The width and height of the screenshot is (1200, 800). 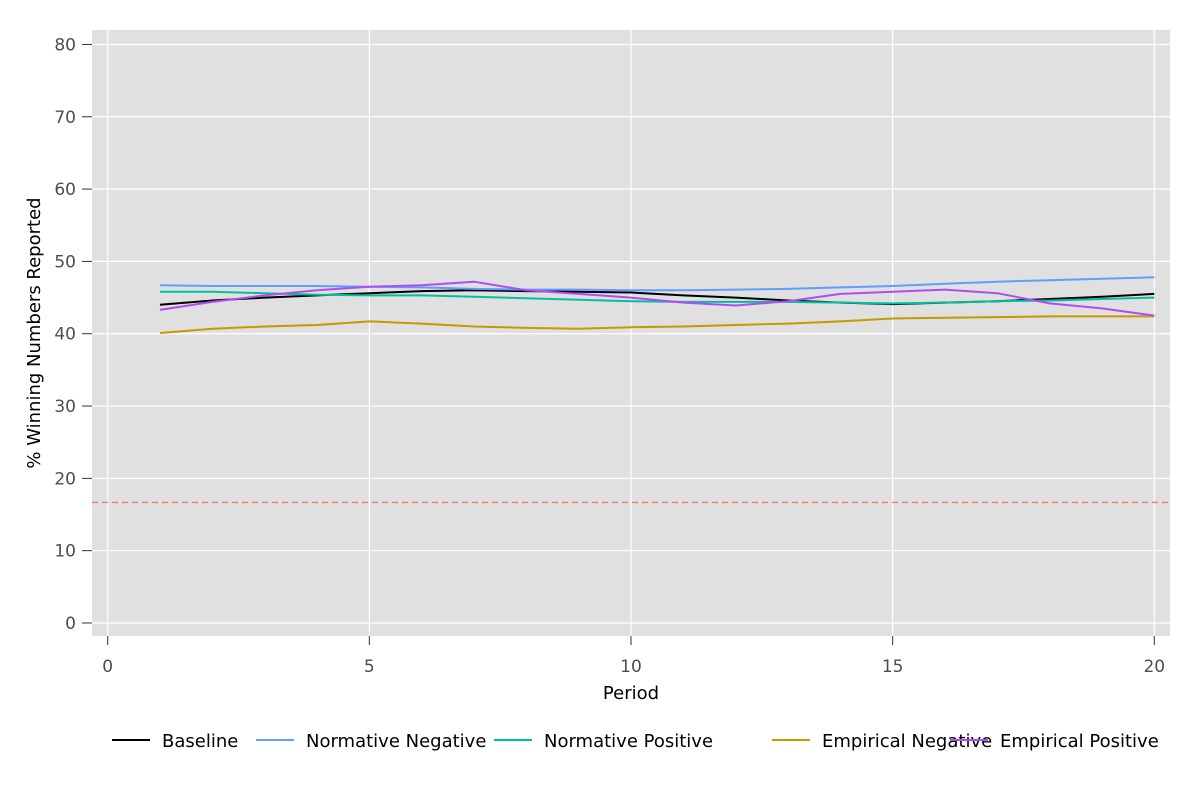 What do you see at coordinates (65, 190) in the screenshot?
I see `y-tick-label: 60` at bounding box center [65, 190].